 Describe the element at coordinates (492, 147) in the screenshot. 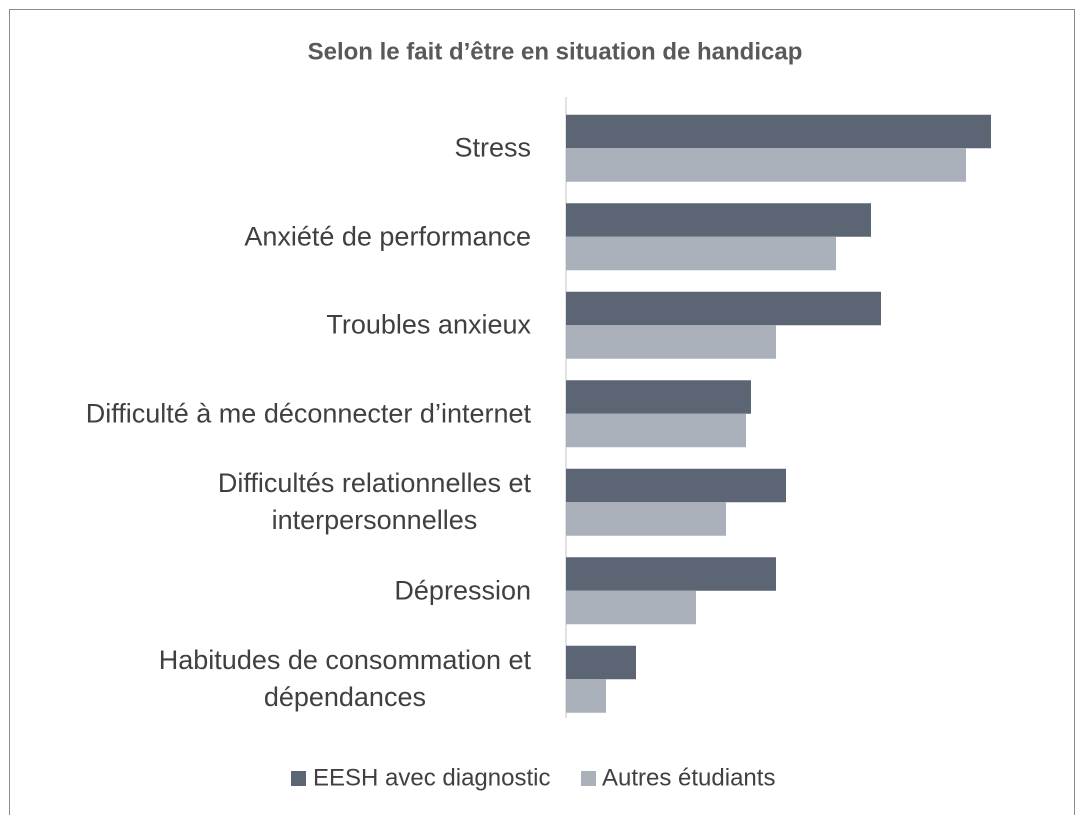

I see `category-label: Stress` at that location.